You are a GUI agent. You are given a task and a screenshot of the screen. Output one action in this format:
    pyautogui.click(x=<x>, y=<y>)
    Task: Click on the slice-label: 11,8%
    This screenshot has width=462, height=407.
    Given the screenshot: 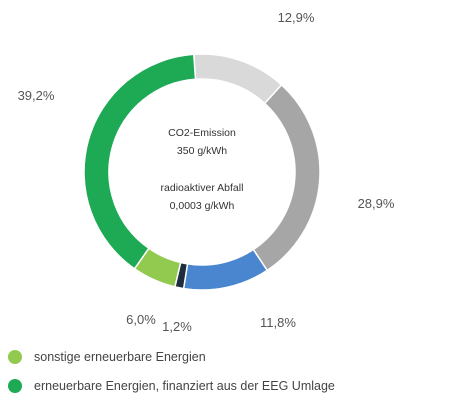 What is the action you would take?
    pyautogui.click(x=278, y=322)
    